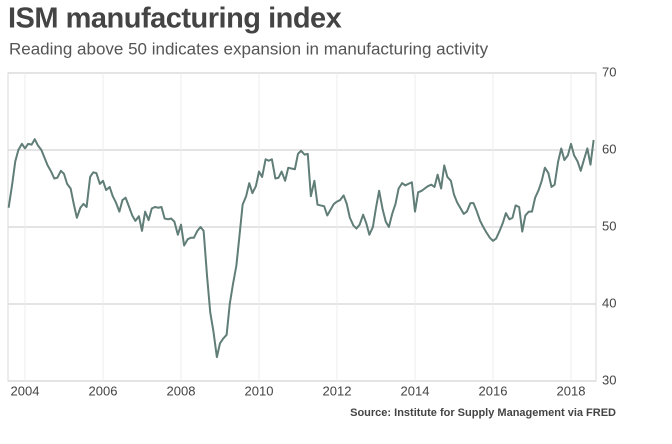  I want to click on chart-title: ISM manufacturing index, so click(175, 19).